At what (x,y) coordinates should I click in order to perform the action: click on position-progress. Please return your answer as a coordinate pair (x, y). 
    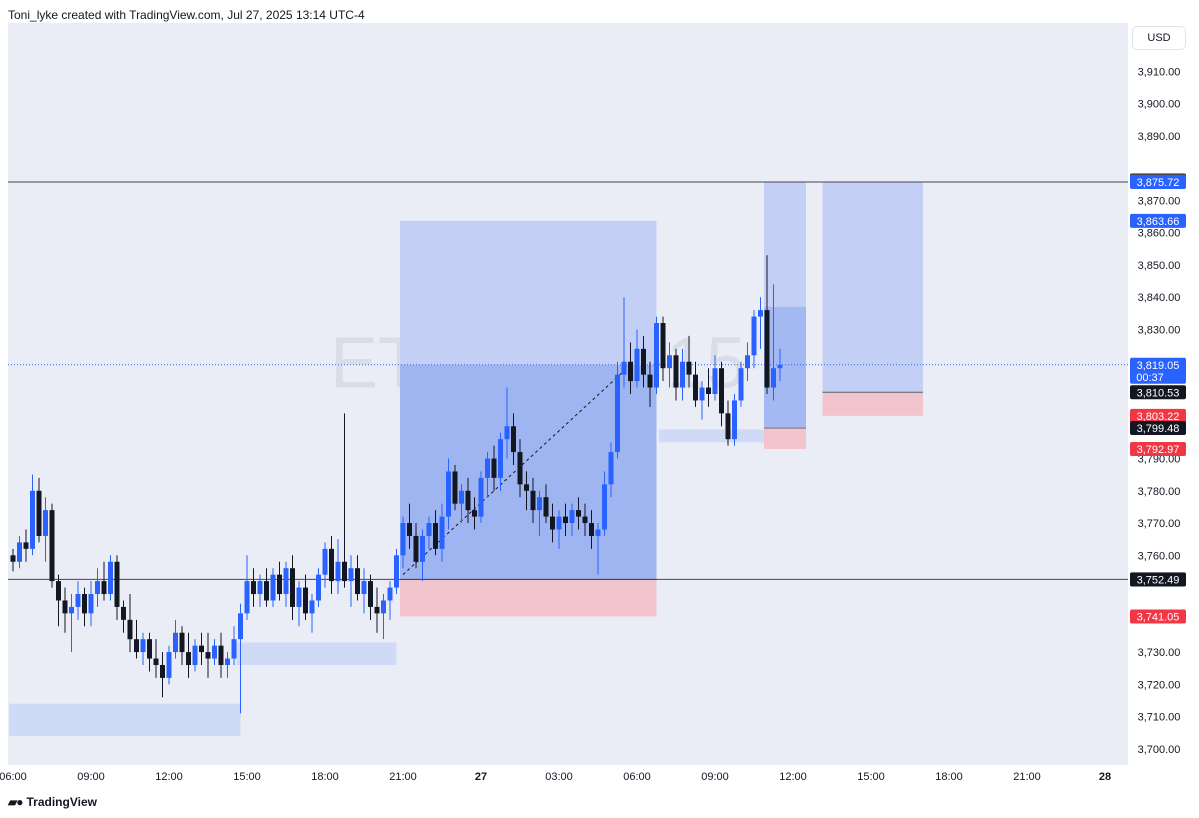
    Looking at the image, I should click on (785, 367).